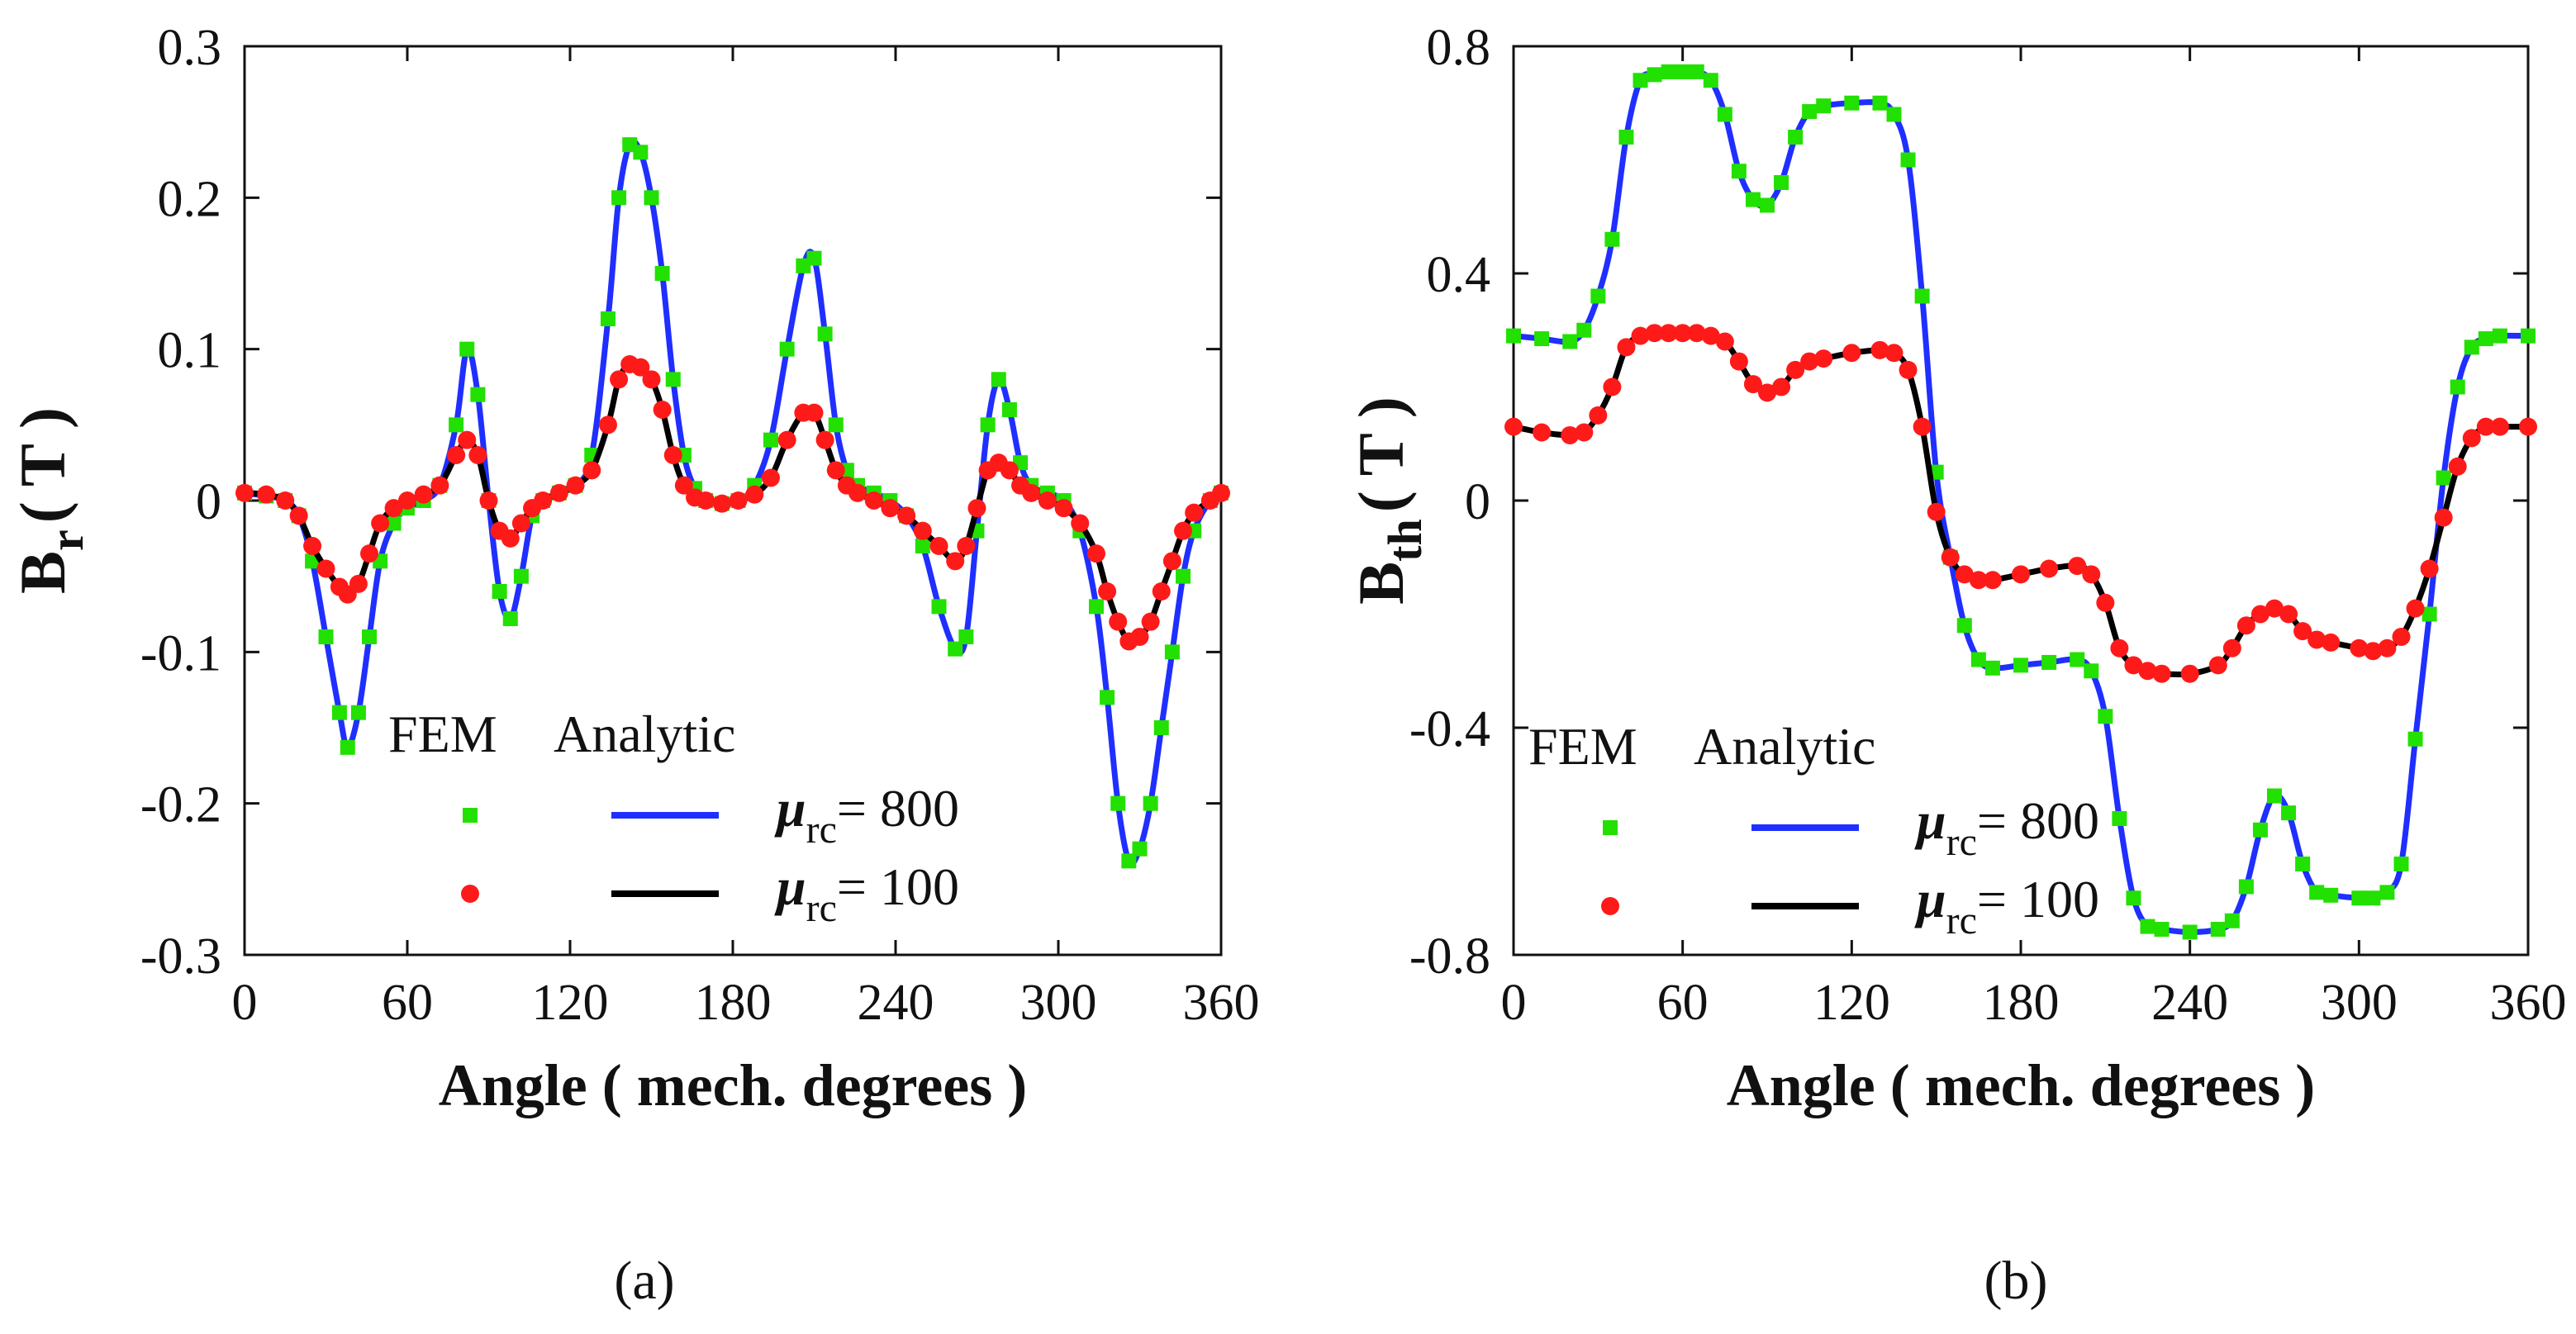 The height and width of the screenshot is (1334, 2576). What do you see at coordinates (2038, 820) in the screenshot?
I see `legend-mu-value: = 800` at bounding box center [2038, 820].